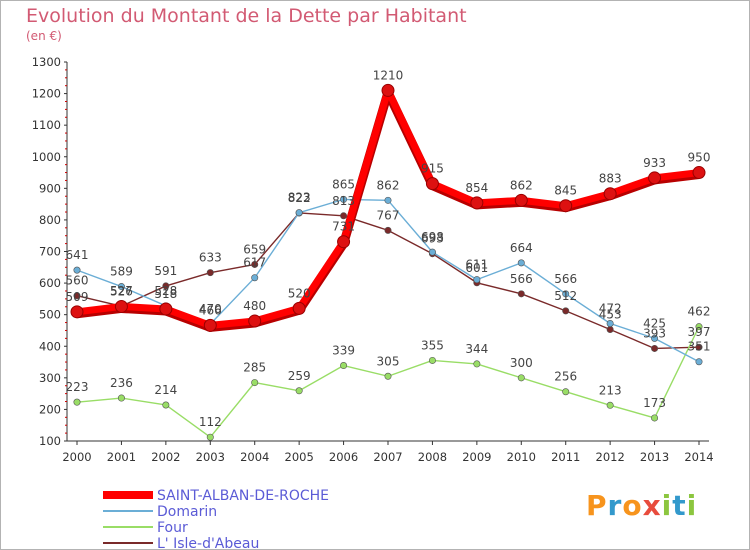  What do you see at coordinates (476, 349) in the screenshot?
I see `data-label: 344` at bounding box center [476, 349].